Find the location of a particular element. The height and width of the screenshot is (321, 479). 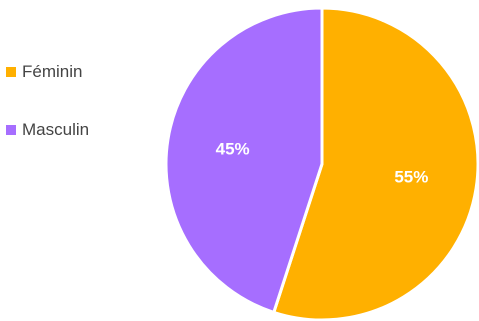

legend-swatch-feminin is located at coordinates (11, 72).